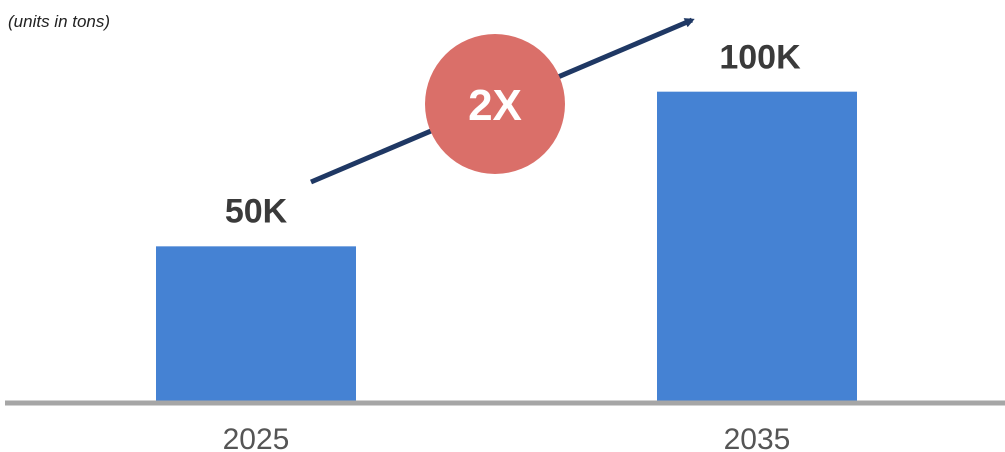  What do you see at coordinates (757, 437) in the screenshot?
I see `x-tick-label-2035: 2035` at bounding box center [757, 437].